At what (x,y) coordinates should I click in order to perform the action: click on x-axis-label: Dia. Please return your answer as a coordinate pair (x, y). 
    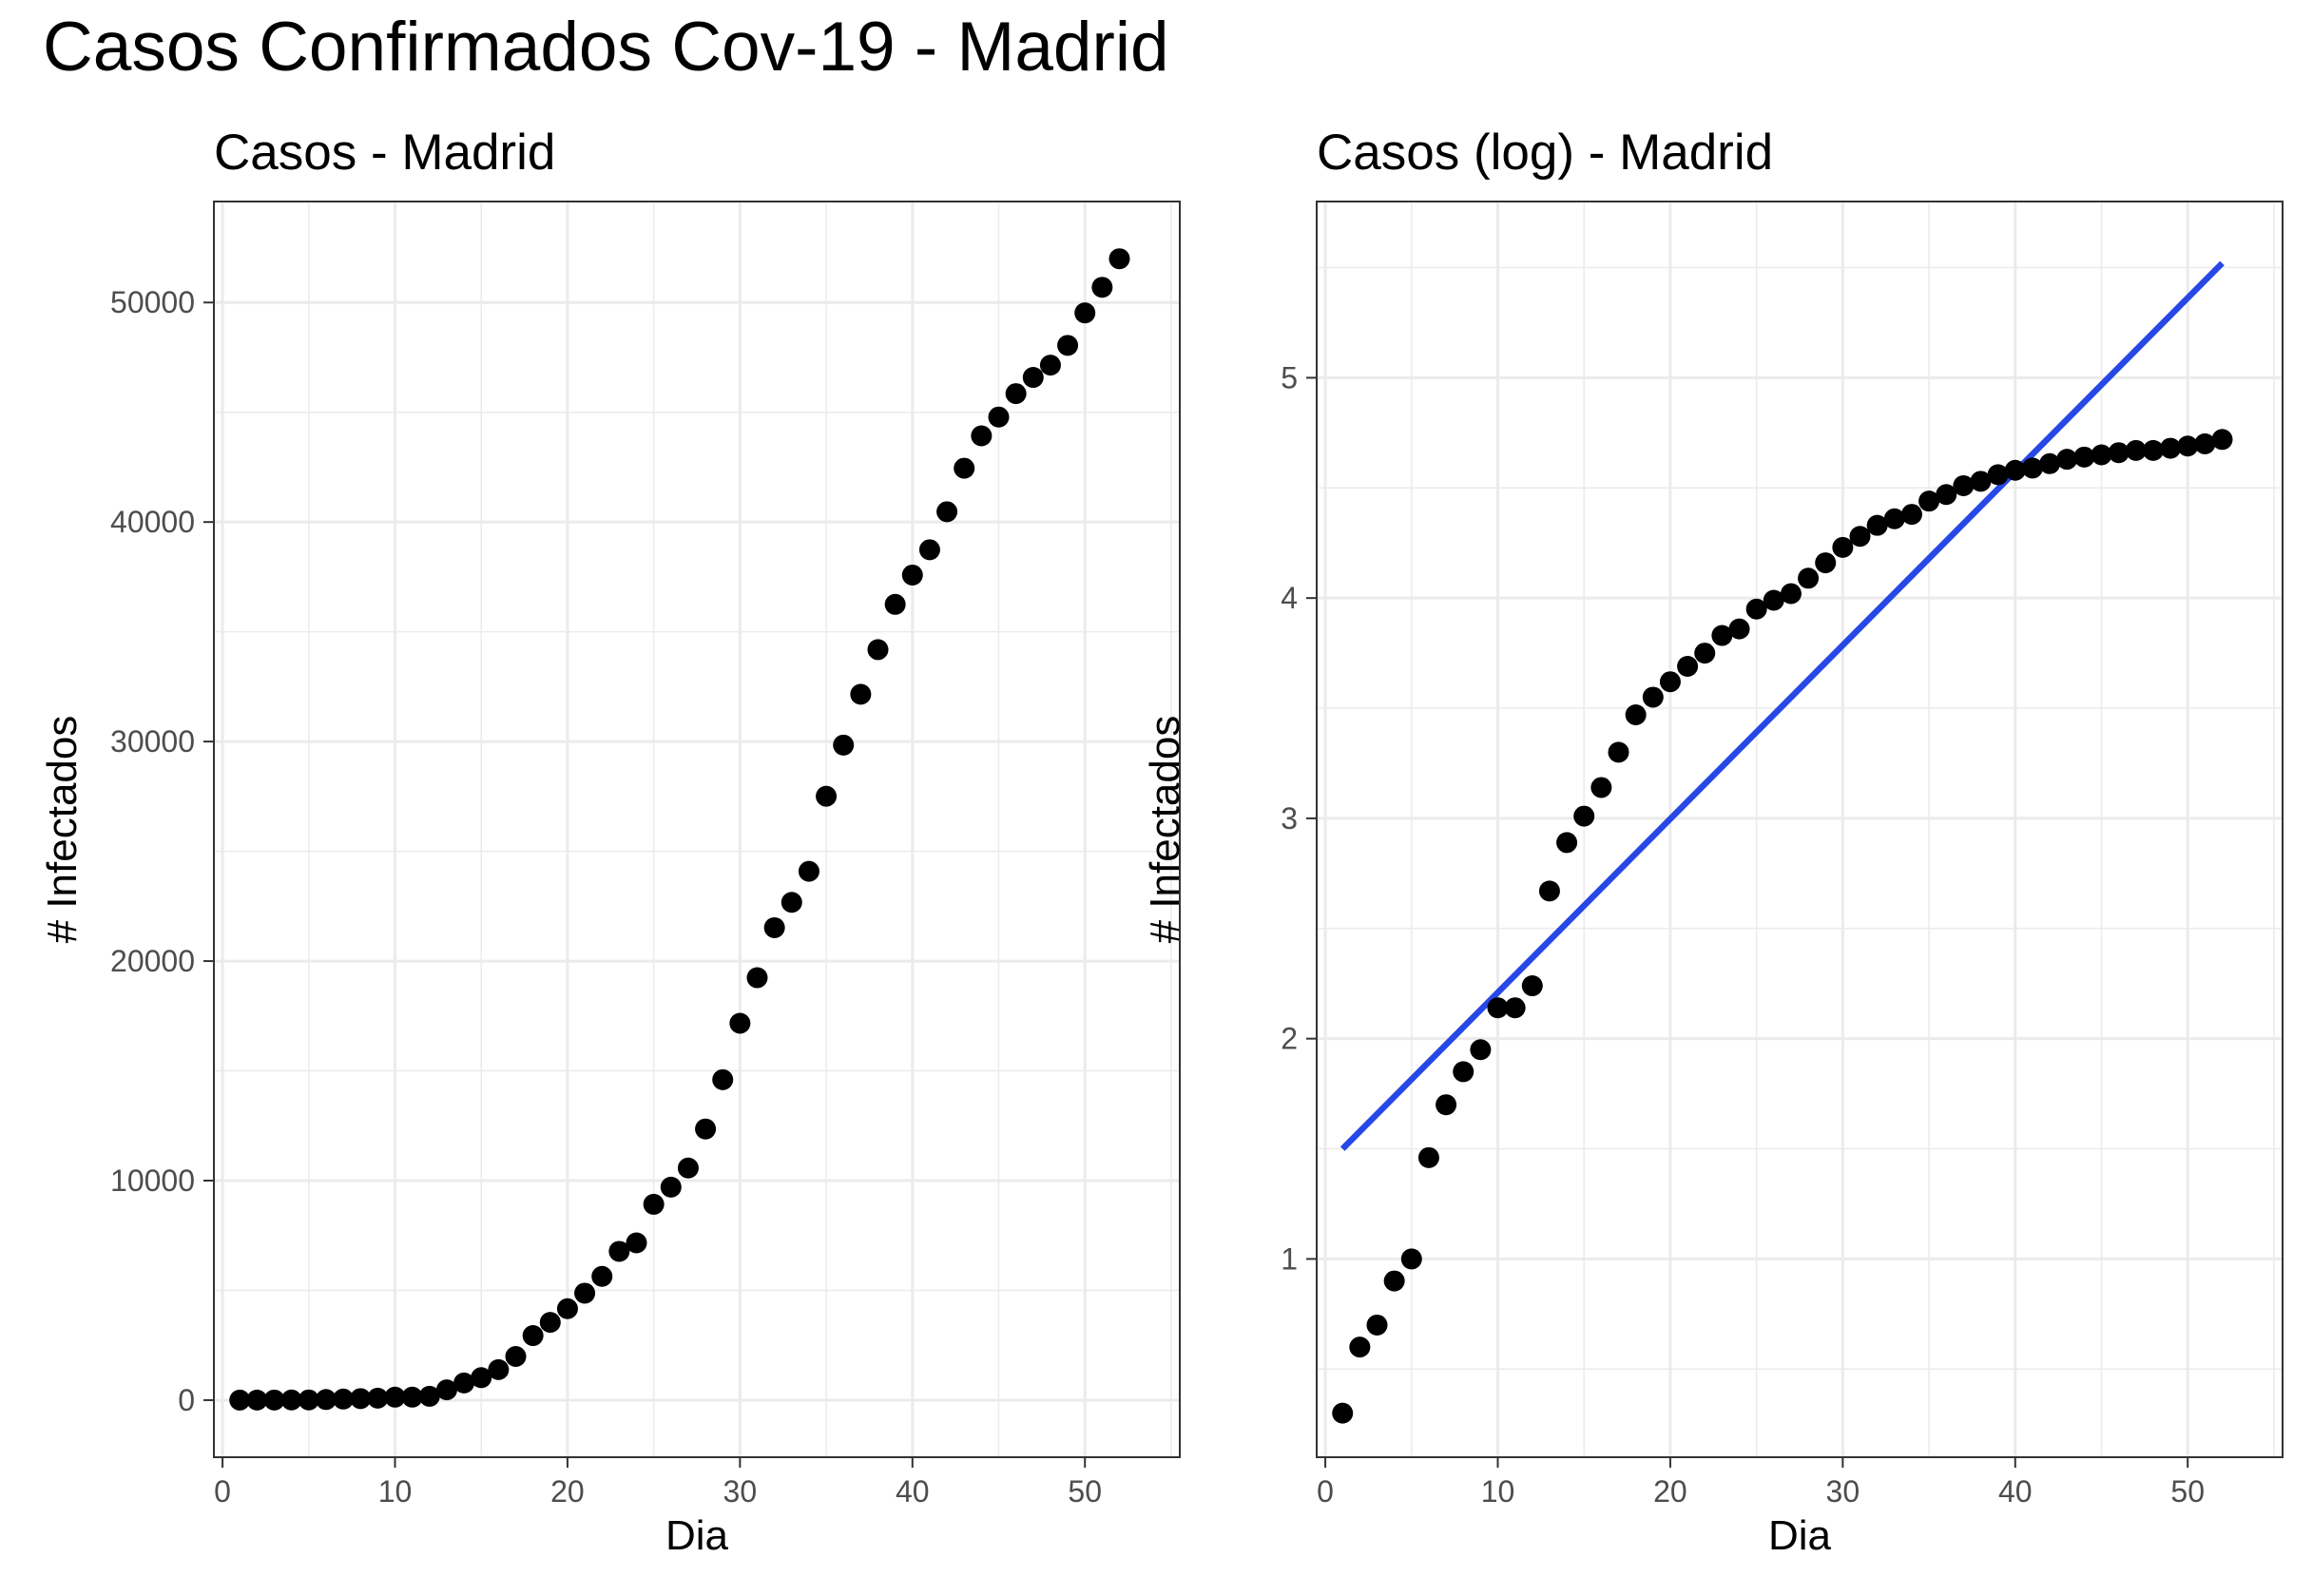
    Looking at the image, I should click on (697, 1535).